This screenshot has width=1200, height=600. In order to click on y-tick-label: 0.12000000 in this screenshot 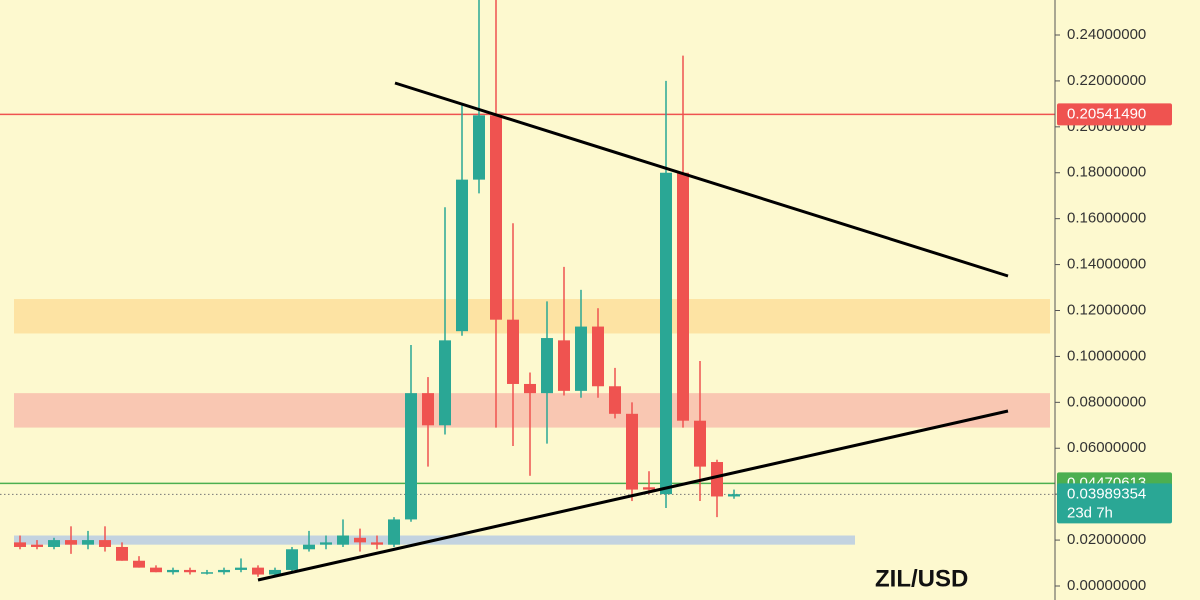, I will do `click(1106, 309)`.